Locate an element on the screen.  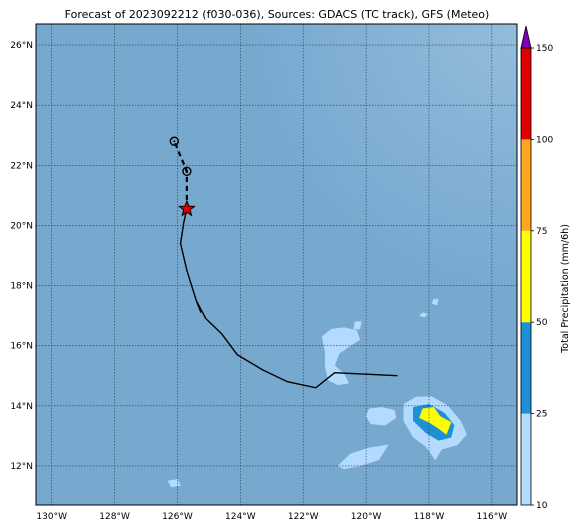
observed-track-line is located at coordinates (288, 298).